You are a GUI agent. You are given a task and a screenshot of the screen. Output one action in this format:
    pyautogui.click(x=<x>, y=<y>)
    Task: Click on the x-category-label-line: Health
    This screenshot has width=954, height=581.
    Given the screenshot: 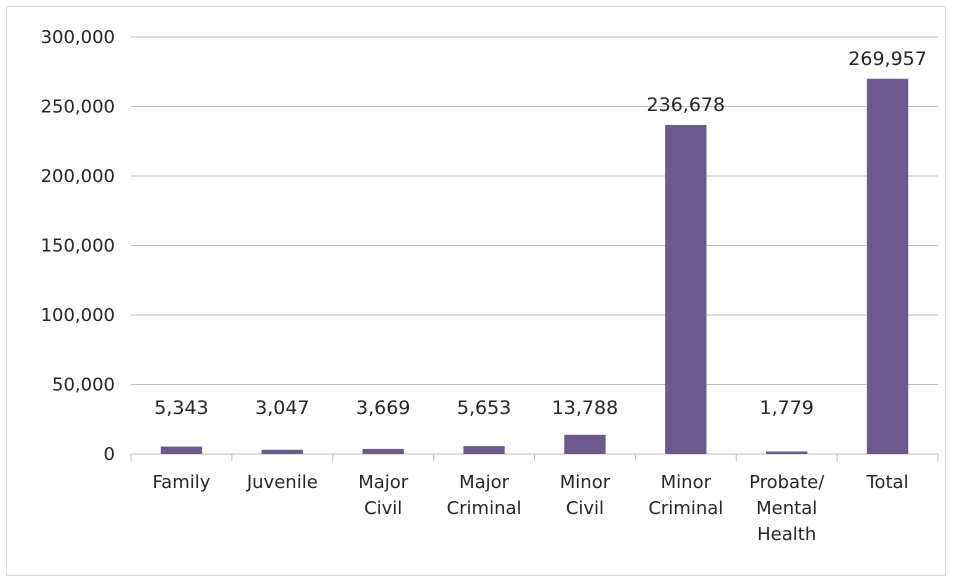 What is the action you would take?
    pyautogui.click(x=786, y=534)
    